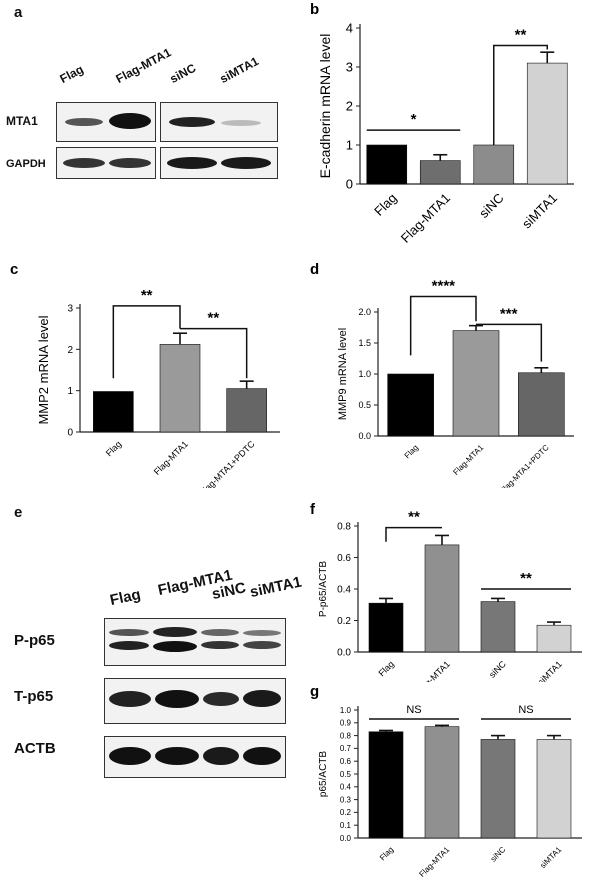 This screenshot has height=880, width=600. What do you see at coordinates (18, 512) in the screenshot?
I see `panel-letter: e` at bounding box center [18, 512].